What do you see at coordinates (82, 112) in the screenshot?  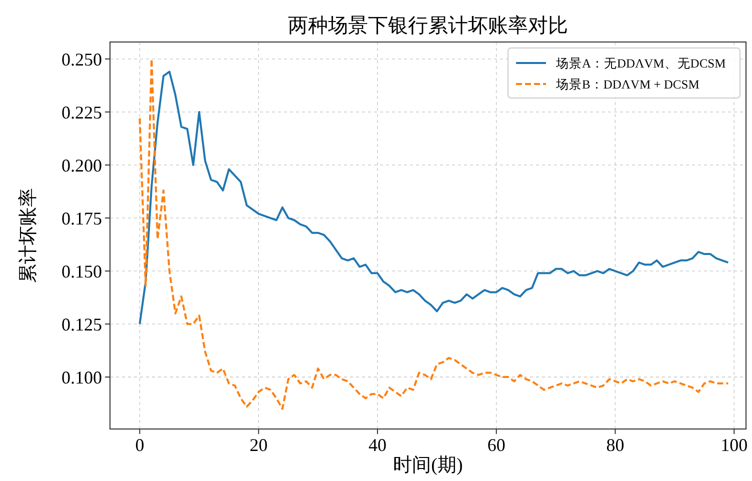 I see `y-tick-label: 0.225` at bounding box center [82, 112].